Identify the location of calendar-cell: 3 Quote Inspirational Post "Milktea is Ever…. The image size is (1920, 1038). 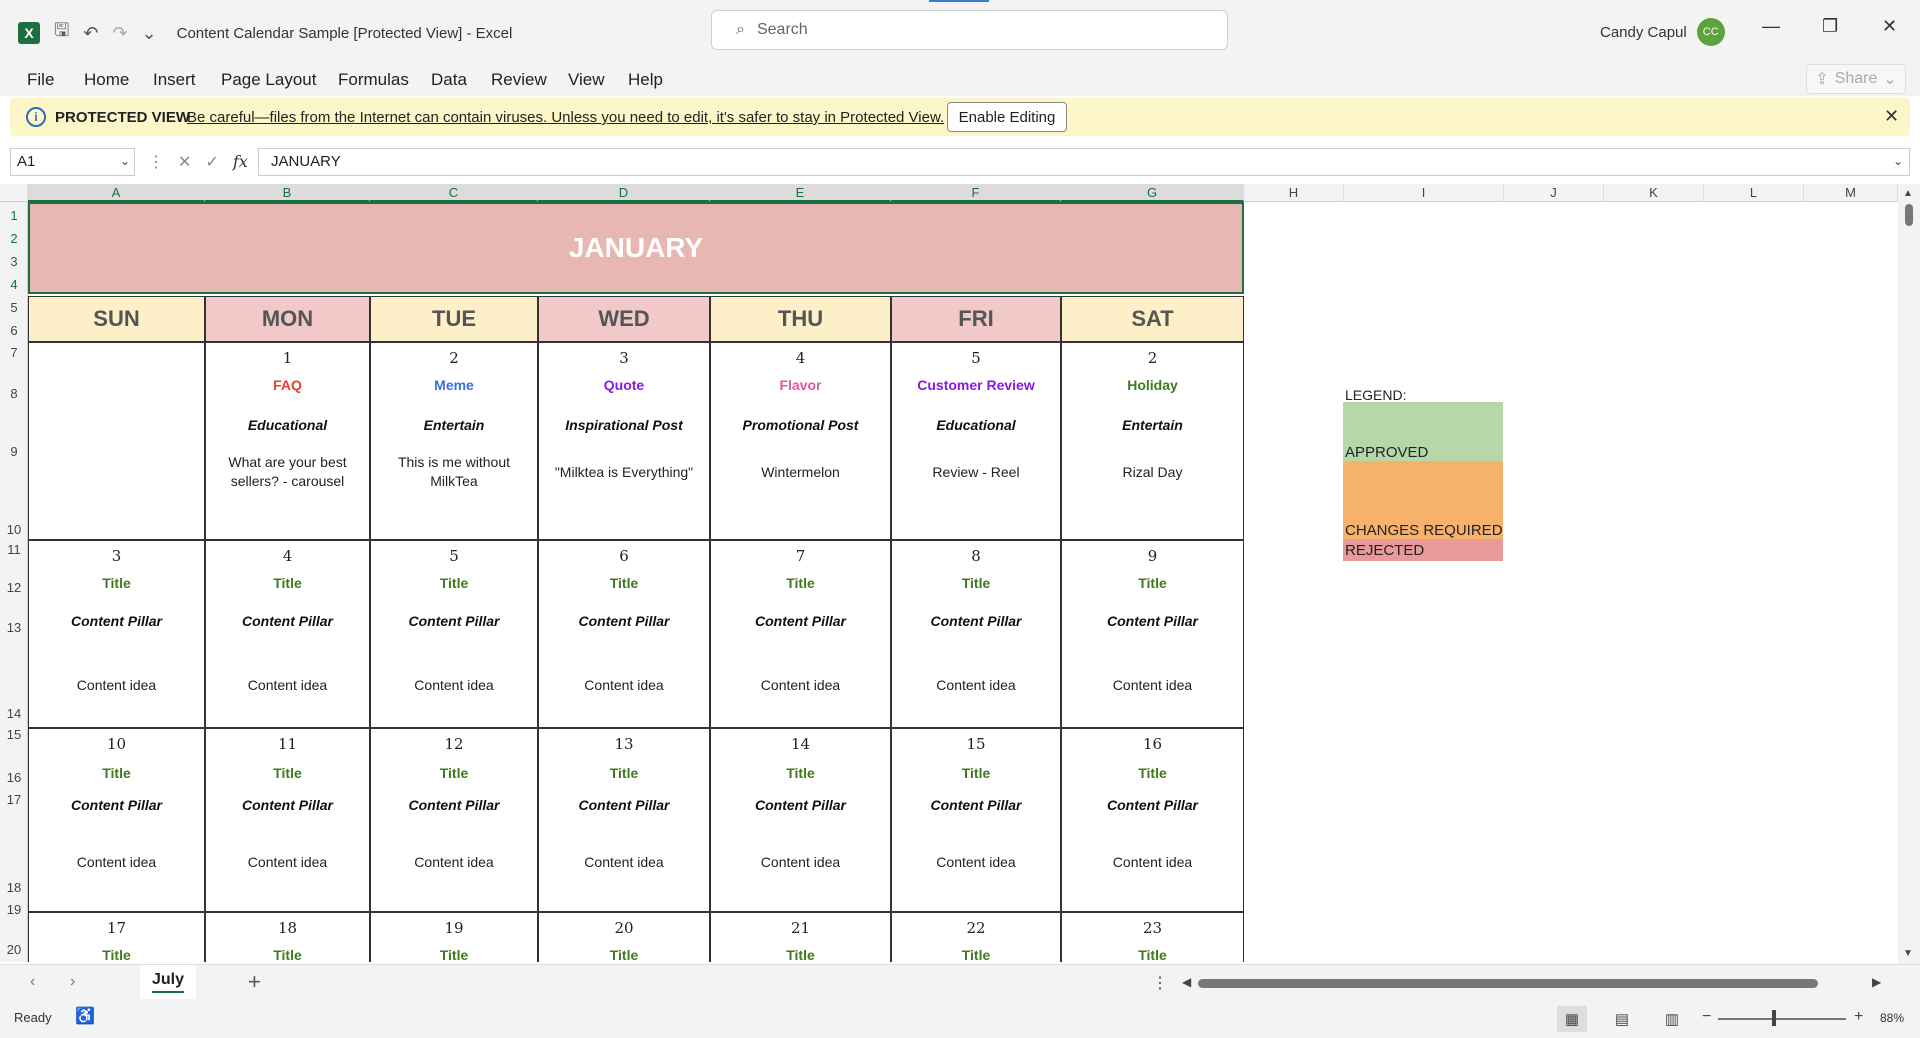
(624, 441).